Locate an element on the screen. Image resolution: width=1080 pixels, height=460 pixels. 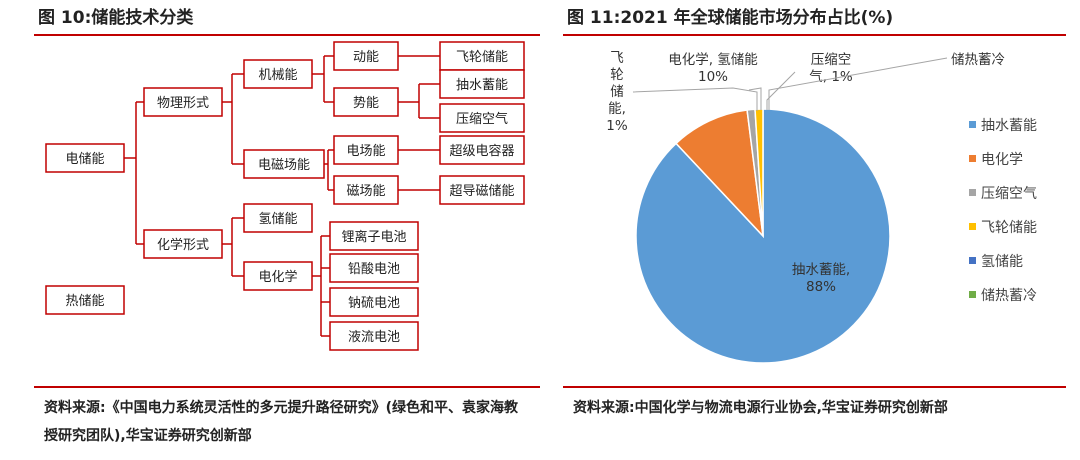
connector-mech is located at coordinates (323, 79).